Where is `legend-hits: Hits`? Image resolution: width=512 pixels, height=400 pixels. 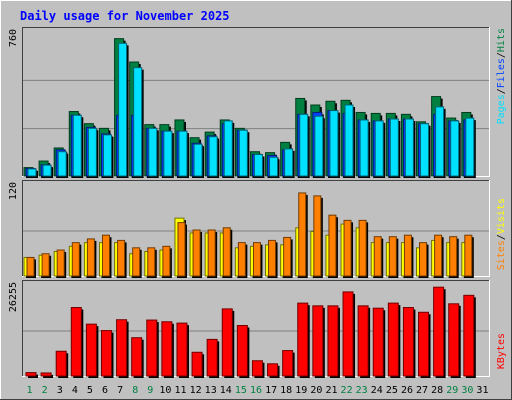 legend-hits: Hits is located at coordinates (501, 40).